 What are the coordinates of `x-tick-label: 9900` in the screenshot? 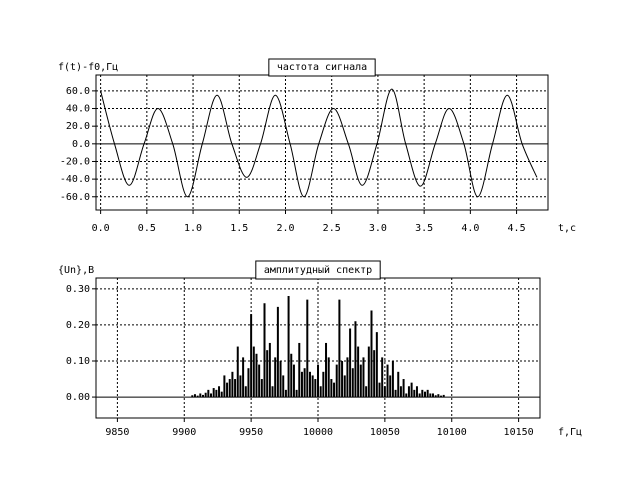 It's located at (184, 432).